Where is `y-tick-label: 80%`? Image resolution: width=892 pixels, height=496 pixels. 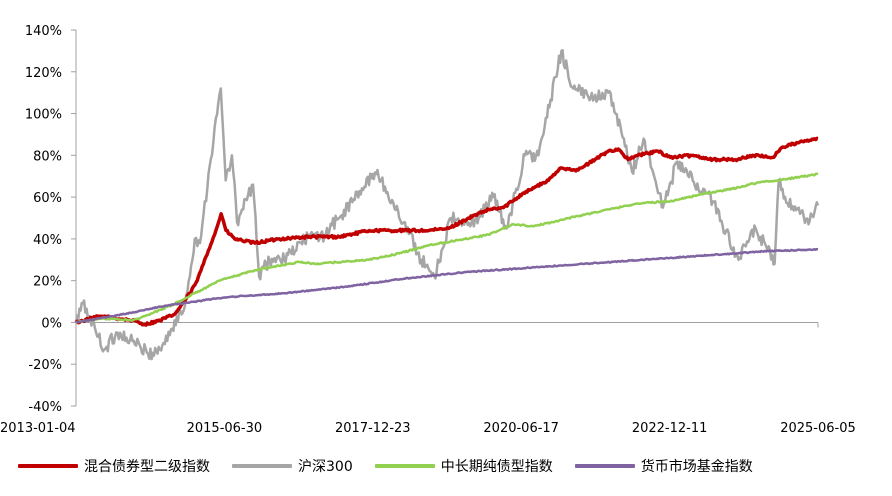
y-tick-label: 80% is located at coordinates (47, 156).